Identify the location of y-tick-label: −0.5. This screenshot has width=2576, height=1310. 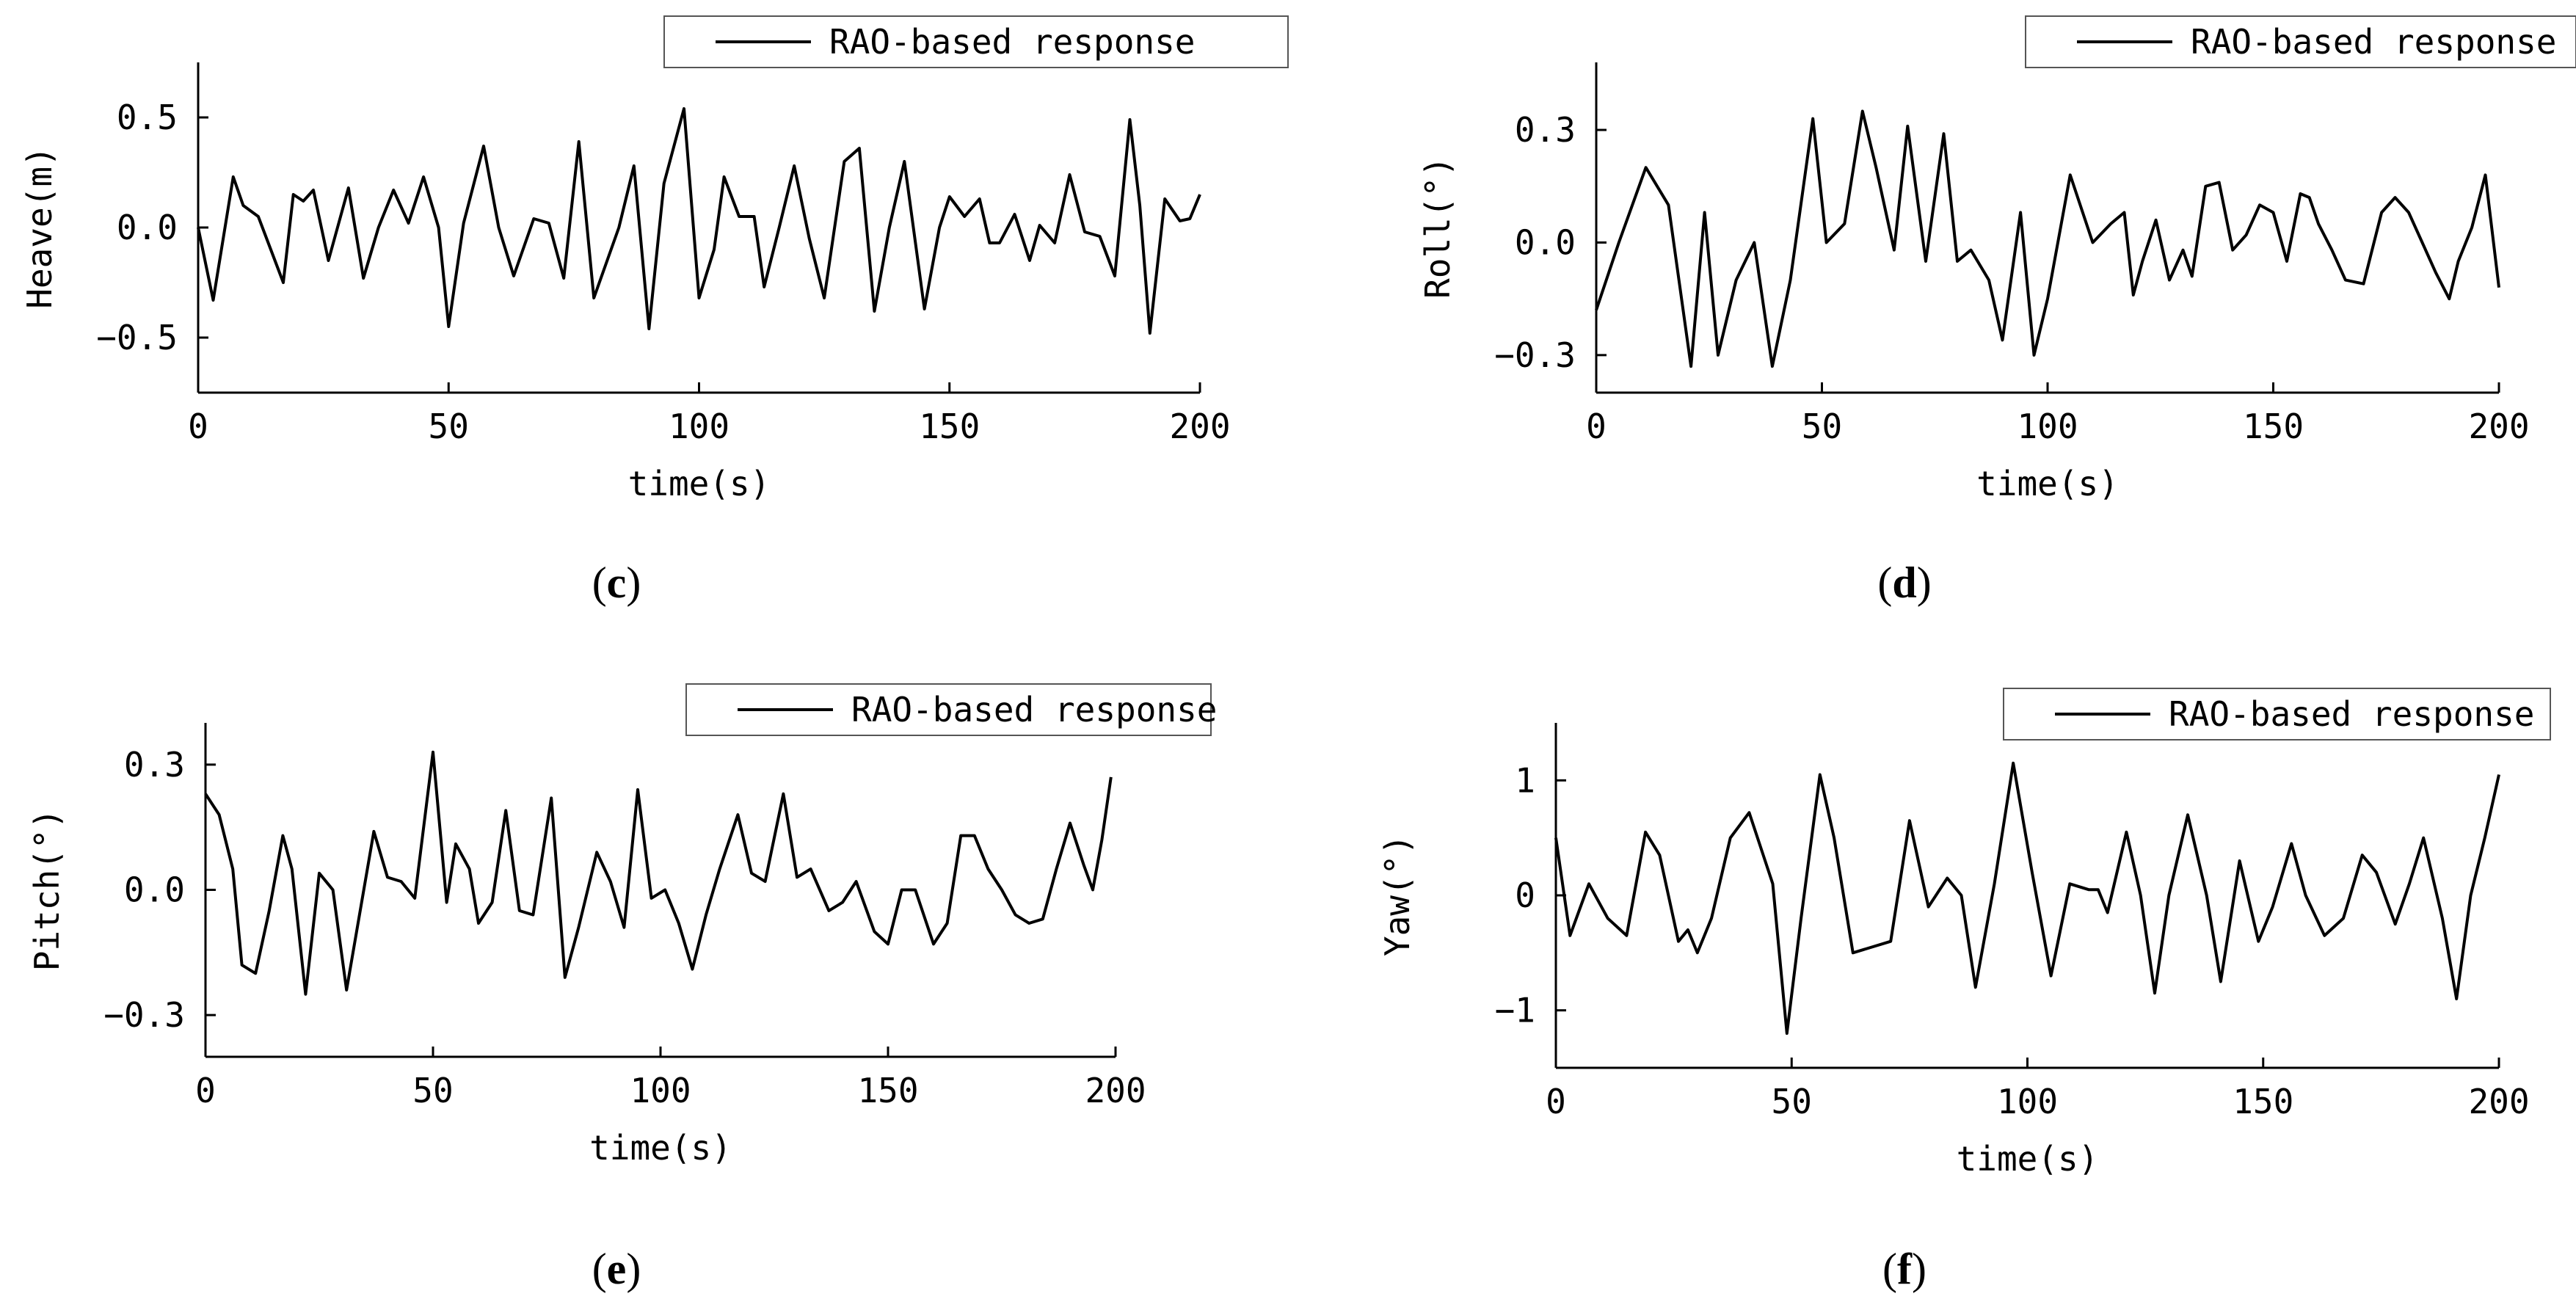
(137, 337).